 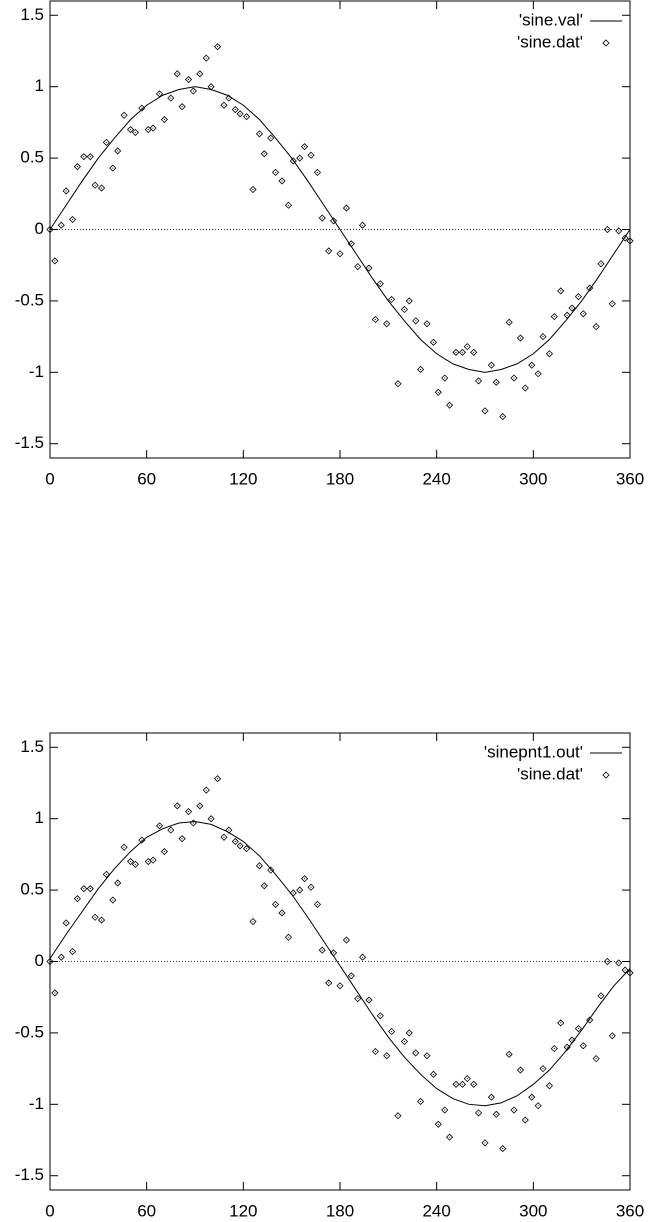 I want to click on x-tick-label: 360, so click(x=630, y=478).